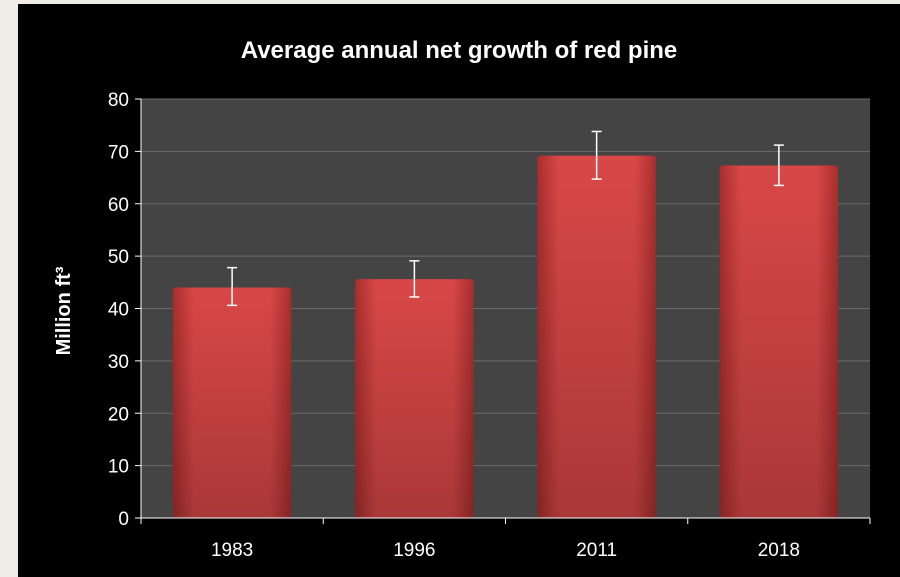 This screenshot has height=577, width=900. I want to click on x-tick-label: 2018, so click(779, 550).